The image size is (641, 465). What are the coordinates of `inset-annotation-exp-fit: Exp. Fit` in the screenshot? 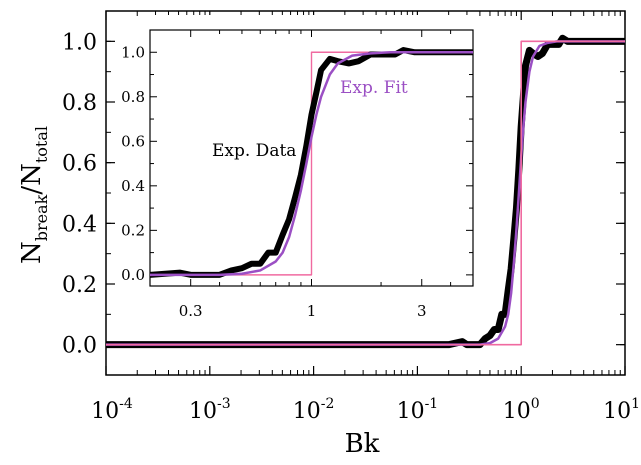 It's located at (374, 88).